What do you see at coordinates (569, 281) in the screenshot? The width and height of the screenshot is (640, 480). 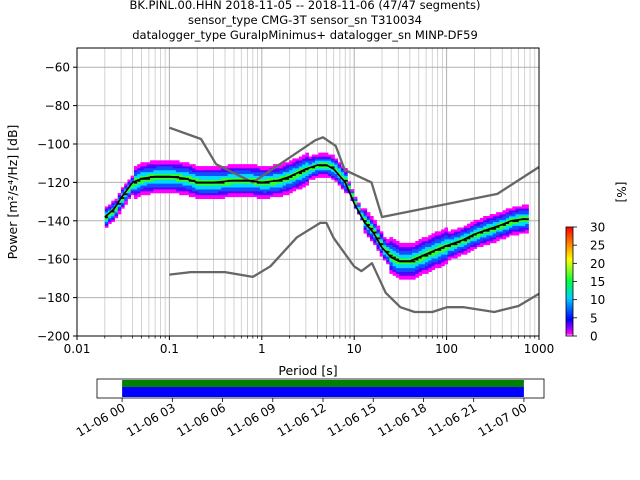 I see `colorbar-gradient` at bounding box center [569, 281].